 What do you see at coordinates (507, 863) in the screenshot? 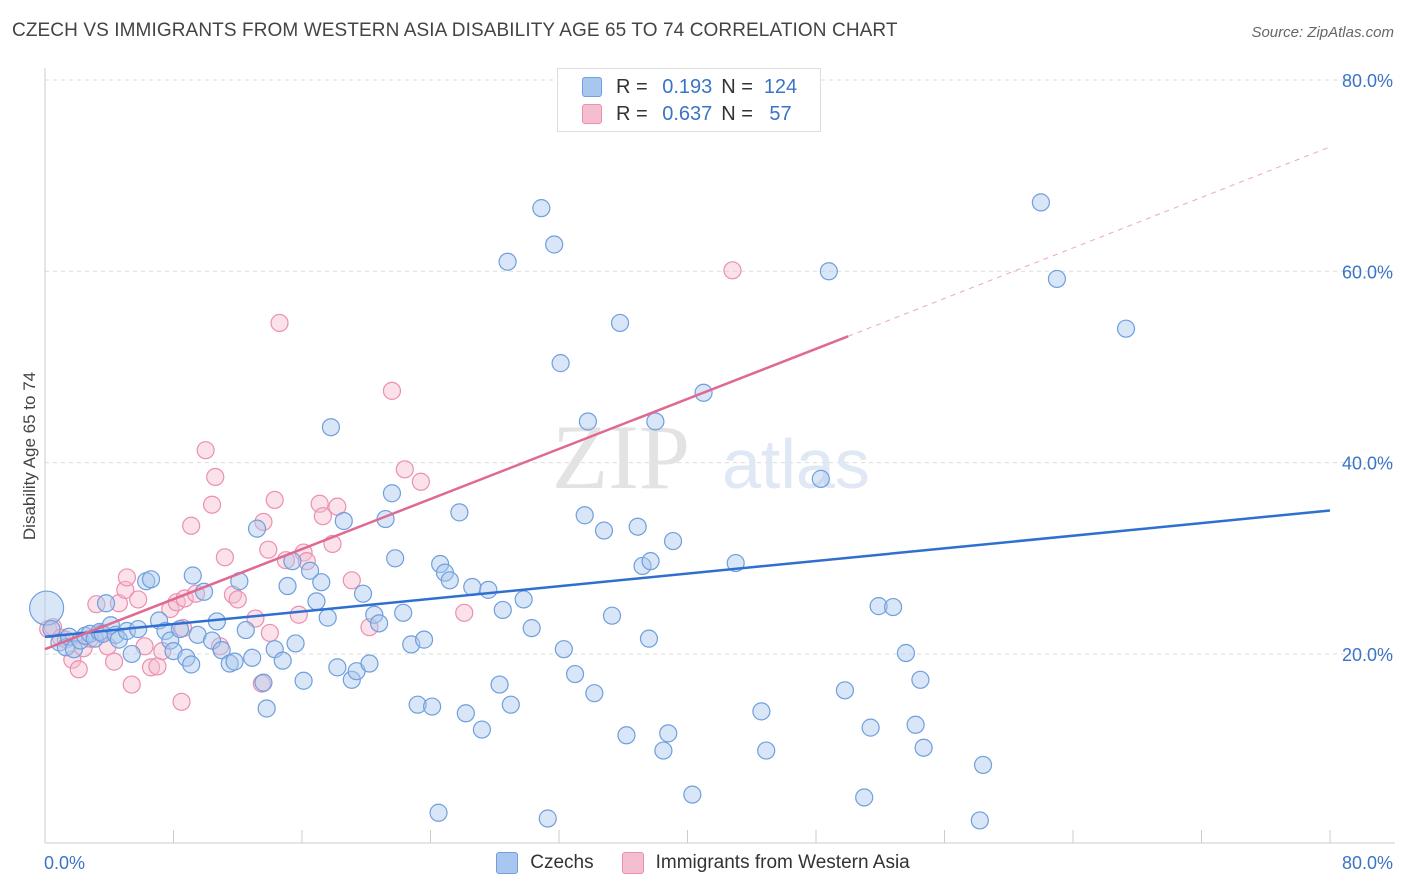
I see `czech-legend-swatch` at bounding box center [507, 863].